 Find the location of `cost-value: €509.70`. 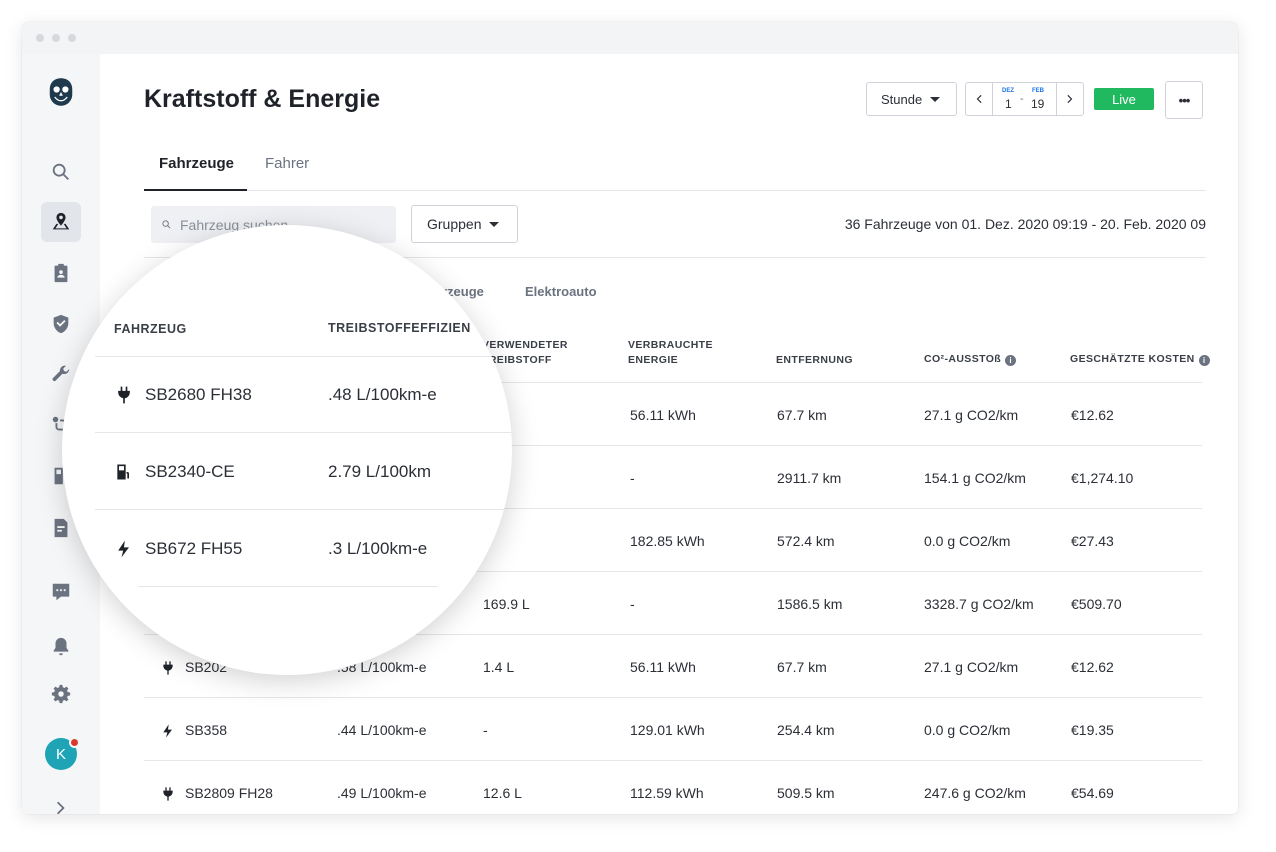

cost-value: €509.70 is located at coordinates (1096, 604).